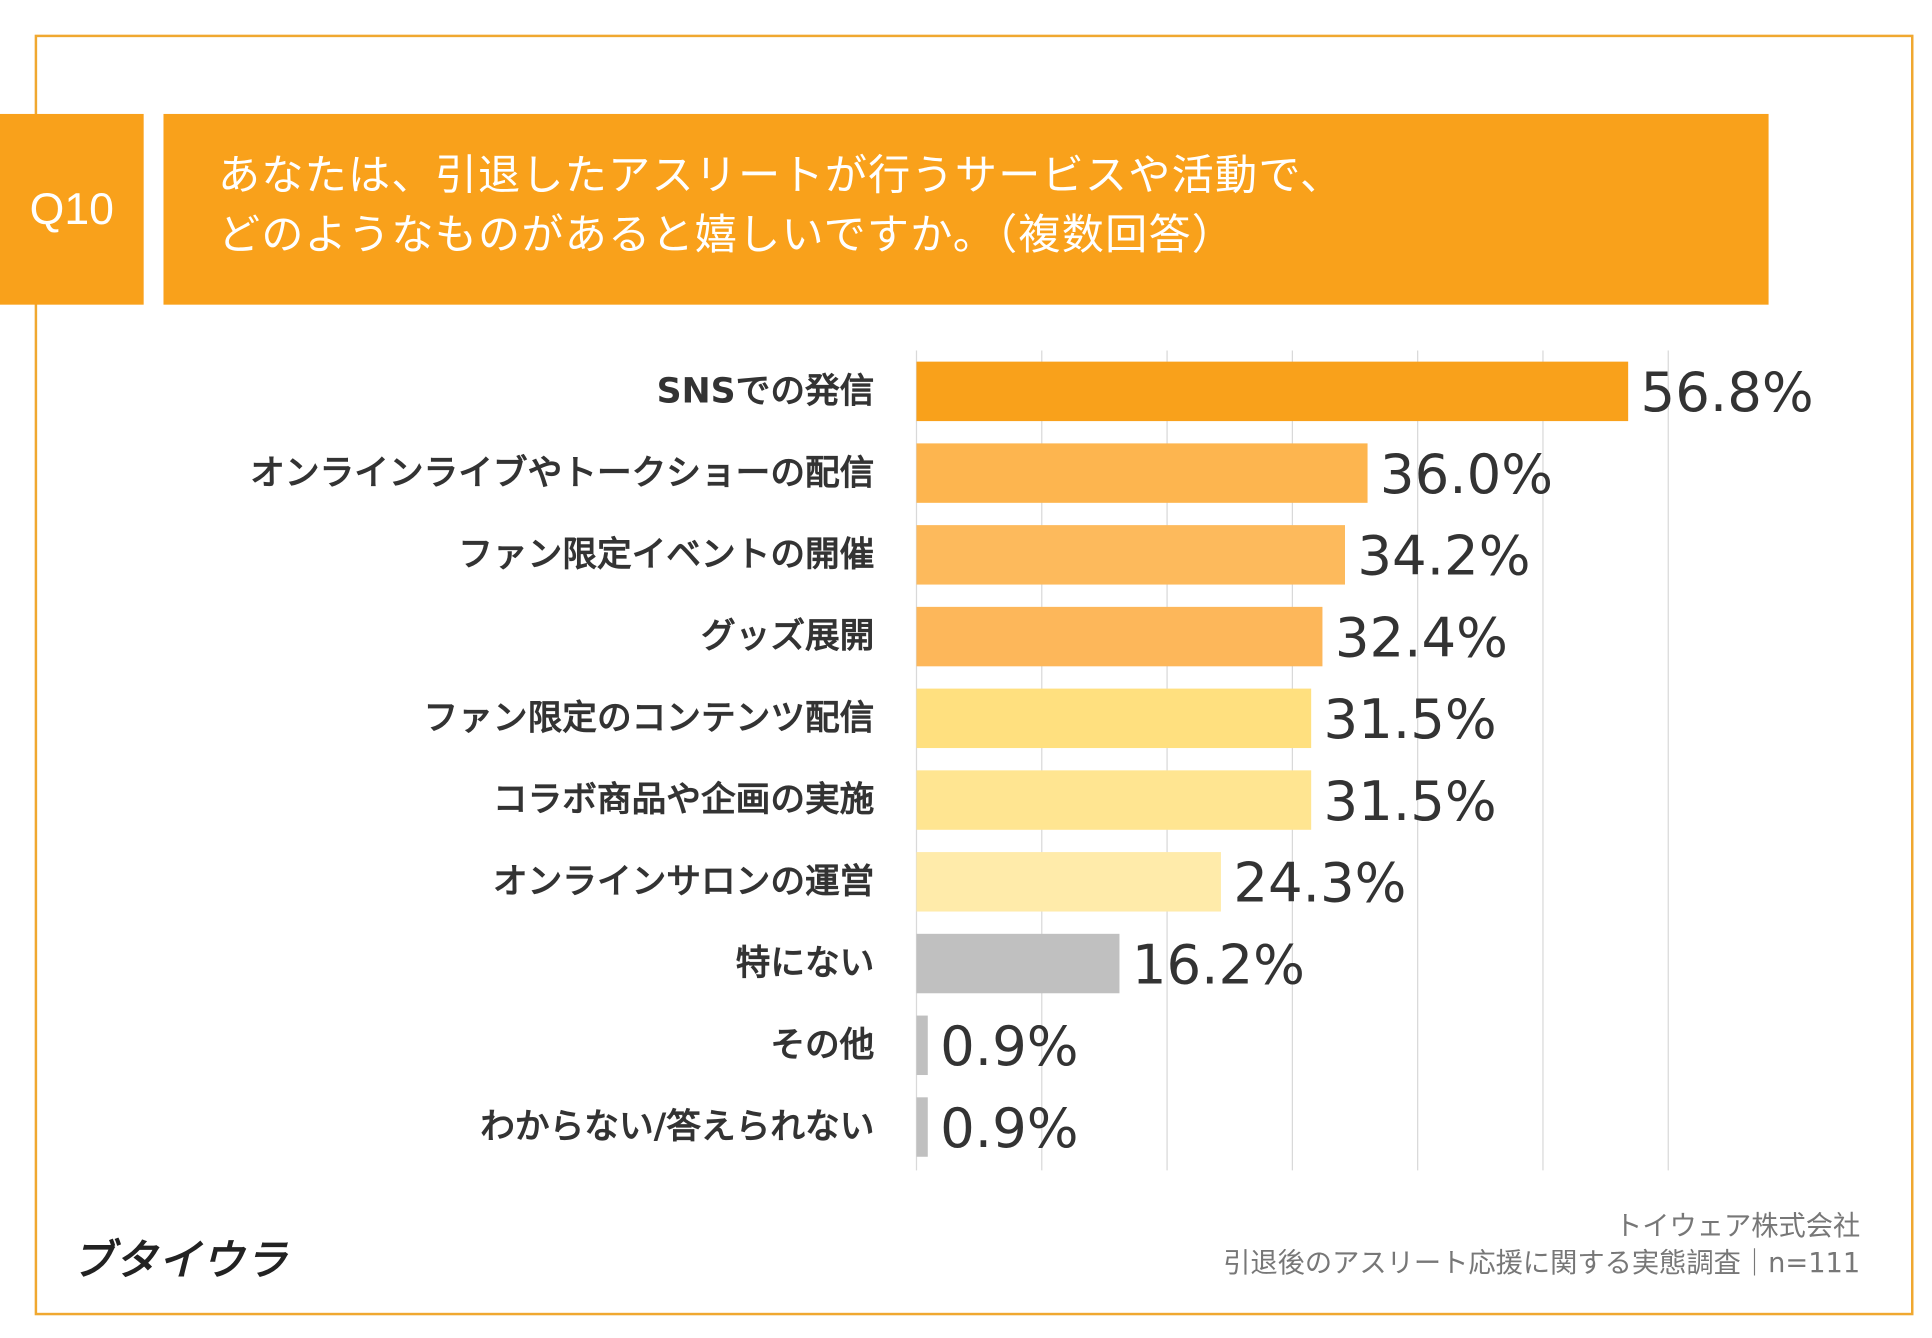 The image size is (1932, 1338). What do you see at coordinates (1542, 1264) in the screenshot?
I see `survey-source: 引退後のアスリート応援に関する実態調査｜n=111` at bounding box center [1542, 1264].